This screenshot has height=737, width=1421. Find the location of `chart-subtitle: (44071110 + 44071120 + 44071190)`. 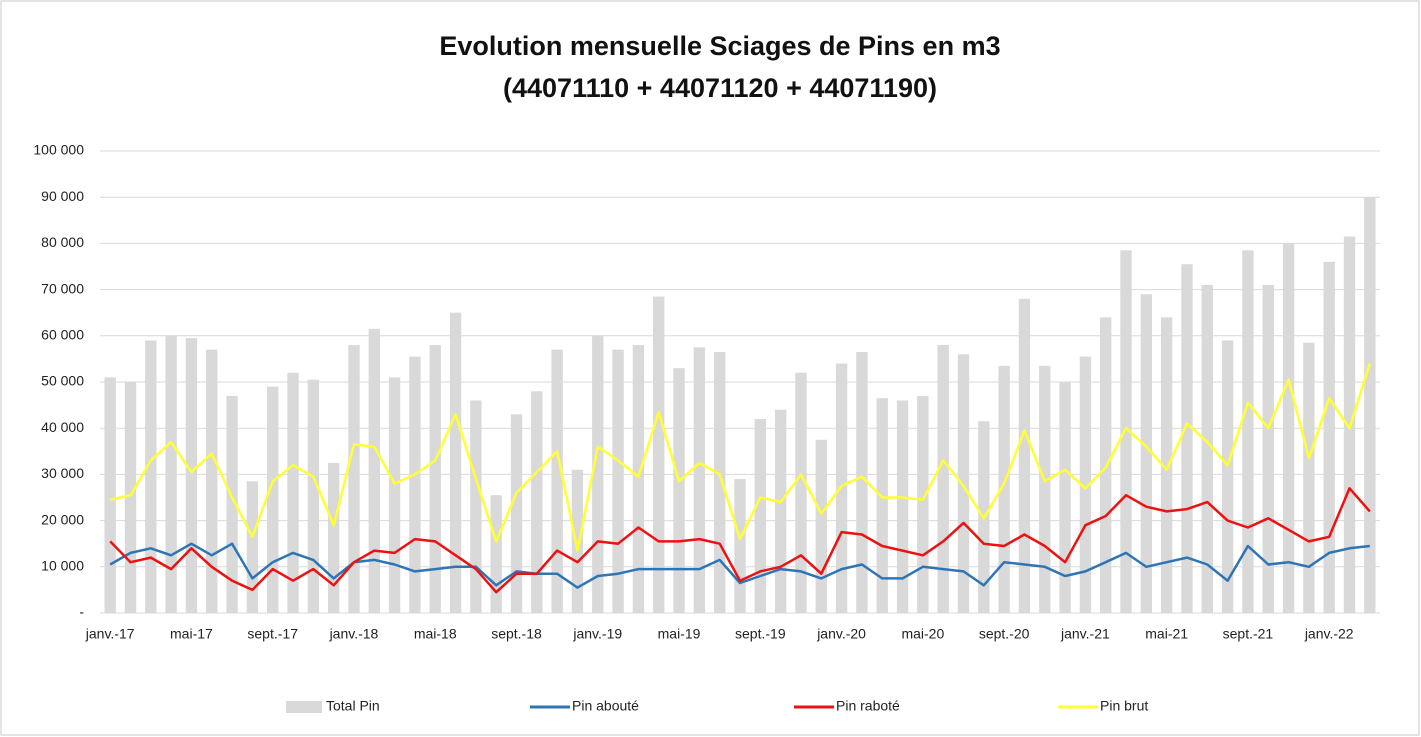

chart-subtitle: (44071110 + 44071120 + 44071190) is located at coordinates (720, 88).